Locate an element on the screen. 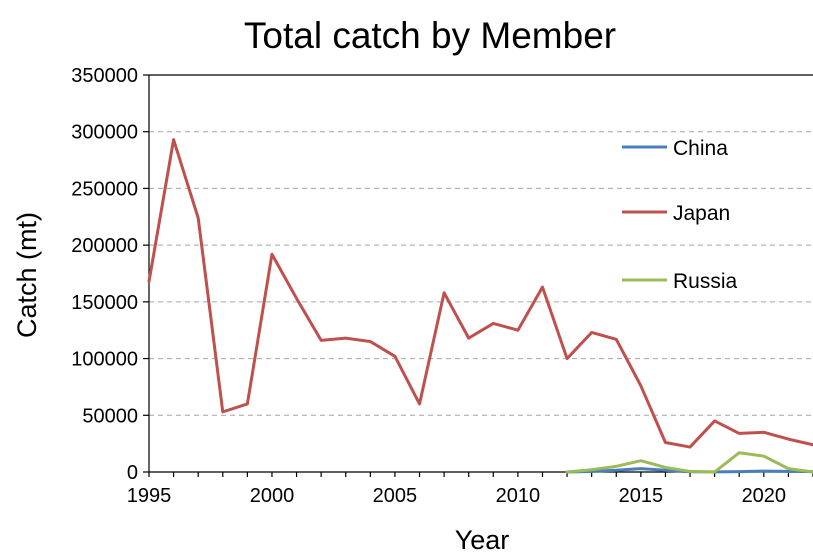 The width and height of the screenshot is (813, 558). series-line-russia is located at coordinates (689, 462).